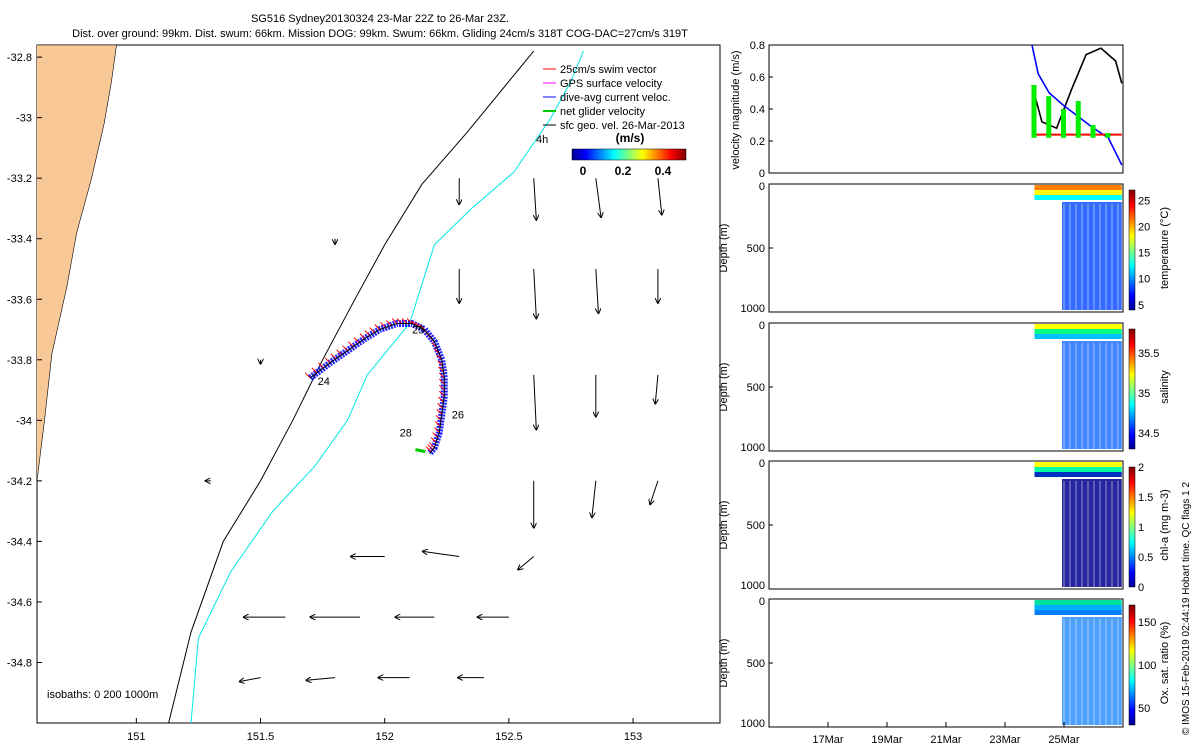 This screenshot has height=750, width=1200. Describe the element at coordinates (1145, 498) in the screenshot. I see `colorbar-tick-label: 1.5` at that location.